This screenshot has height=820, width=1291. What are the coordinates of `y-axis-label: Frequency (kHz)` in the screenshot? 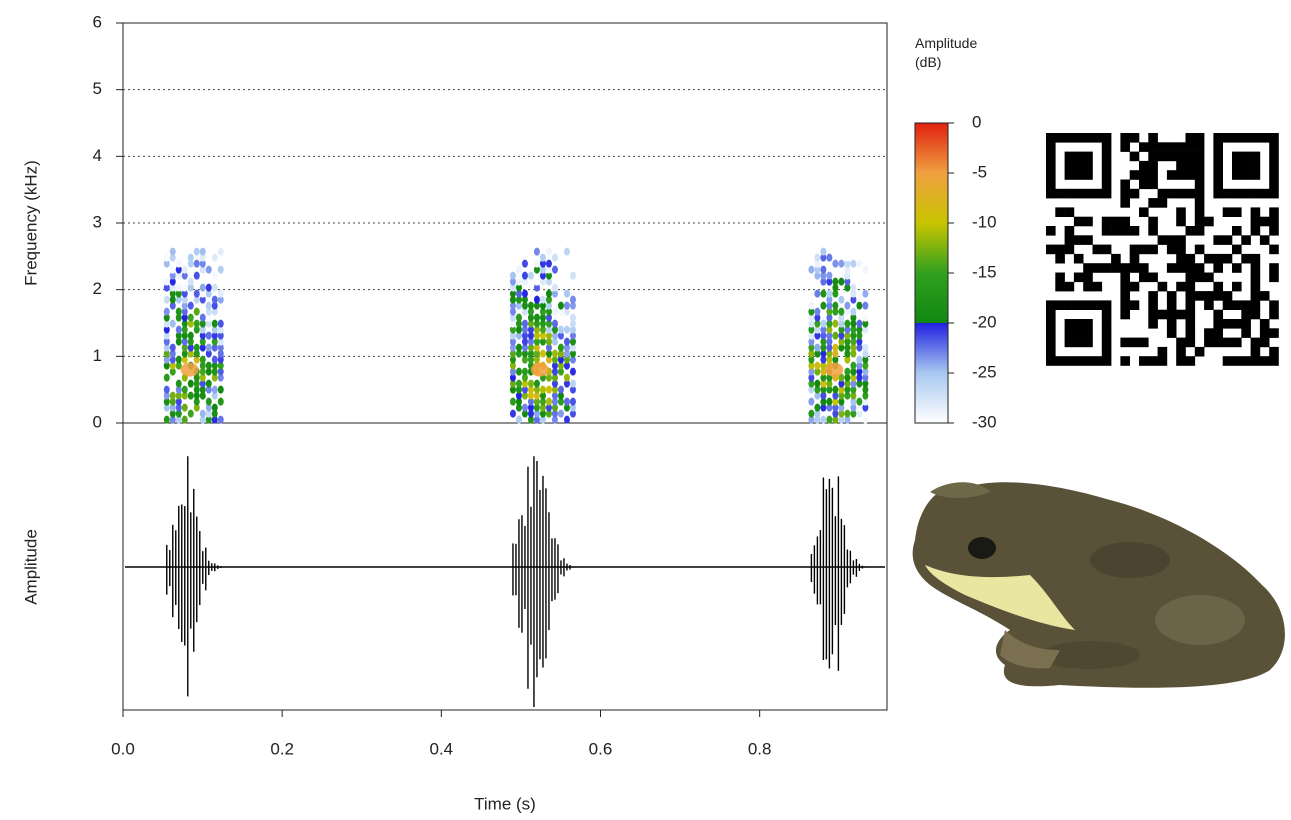 It's located at (30, 223).